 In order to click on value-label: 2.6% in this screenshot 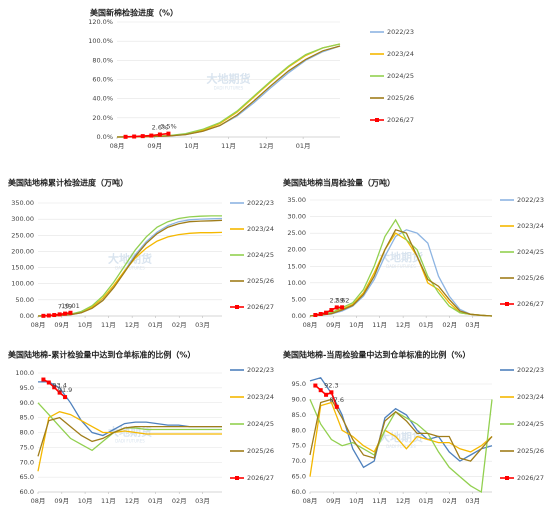, I will do `click(160, 128)`.